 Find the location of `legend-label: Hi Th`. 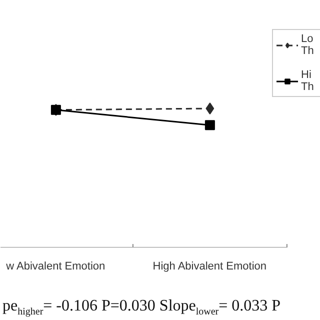

legend-label: Hi Th is located at coordinates (308, 81).